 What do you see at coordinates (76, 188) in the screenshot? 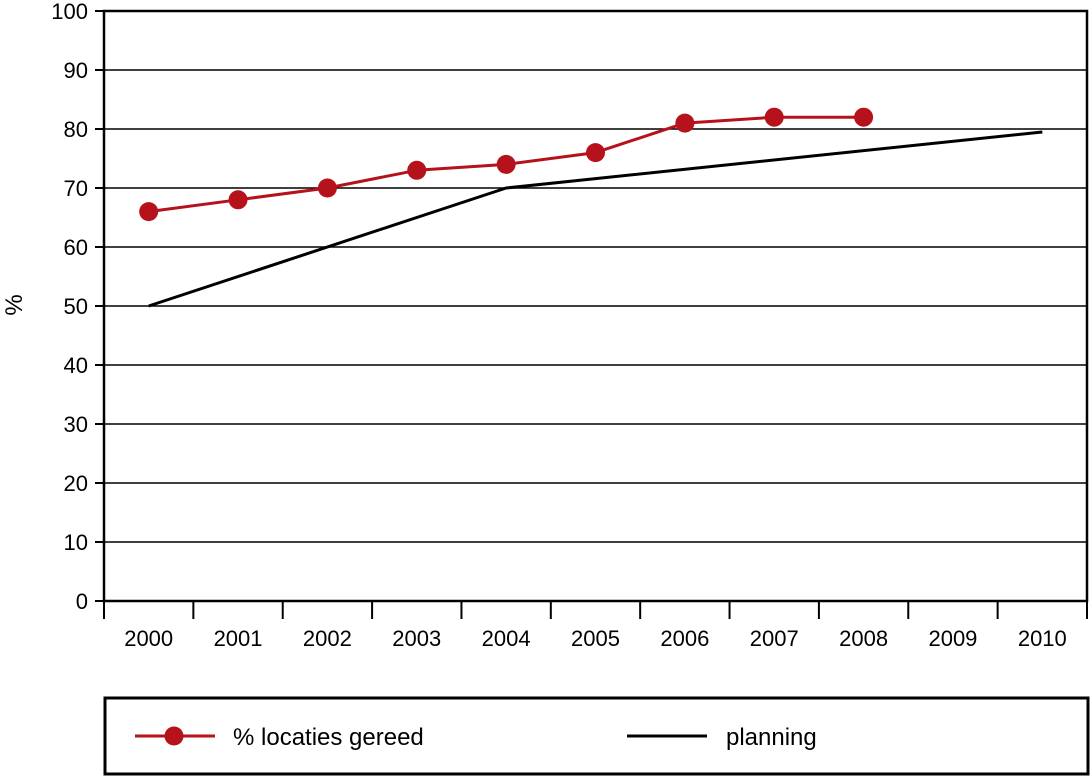
I see `y-tick-label: 70` at bounding box center [76, 188].